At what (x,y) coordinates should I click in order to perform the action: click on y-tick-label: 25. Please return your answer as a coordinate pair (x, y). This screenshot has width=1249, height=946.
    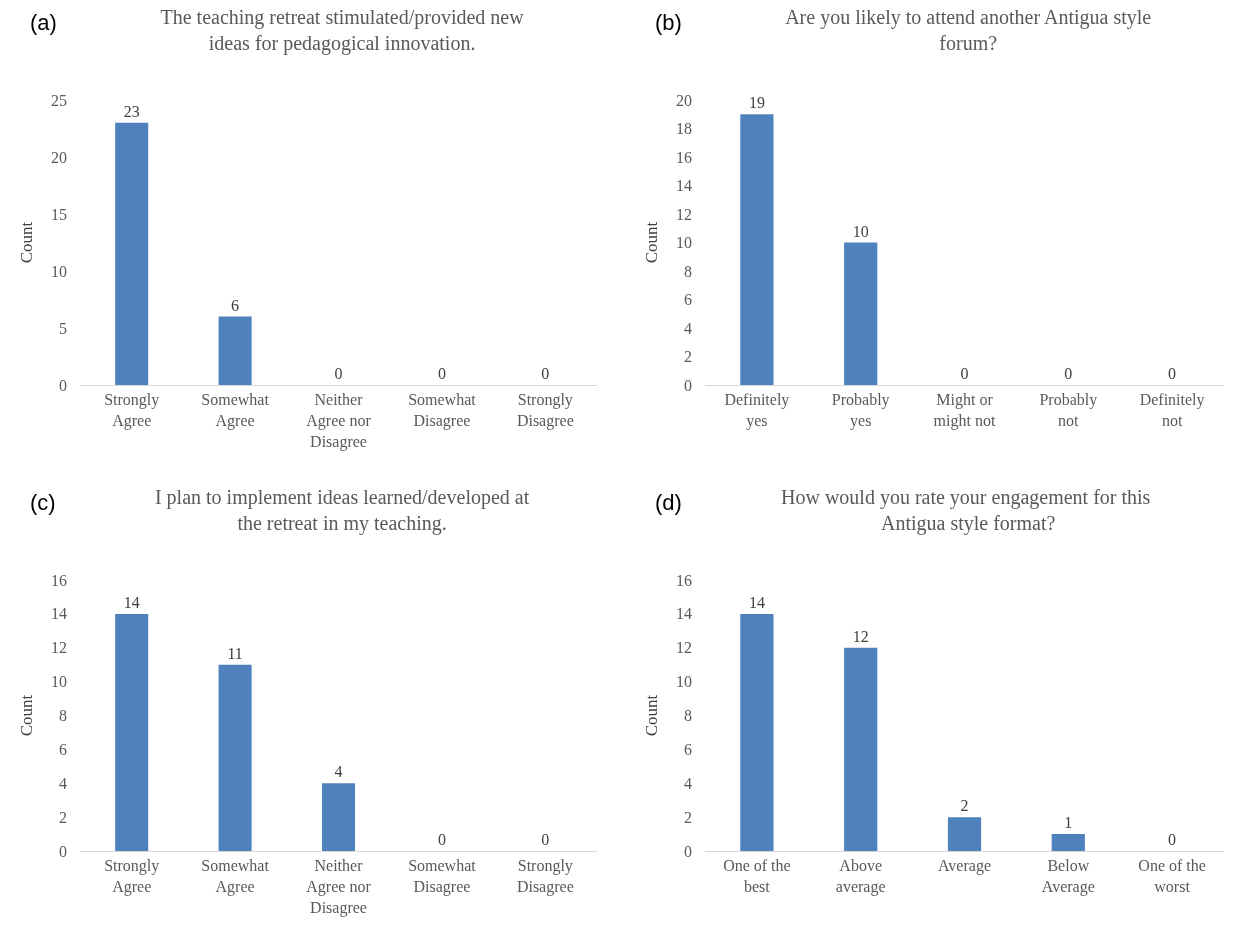
    Looking at the image, I should click on (59, 100).